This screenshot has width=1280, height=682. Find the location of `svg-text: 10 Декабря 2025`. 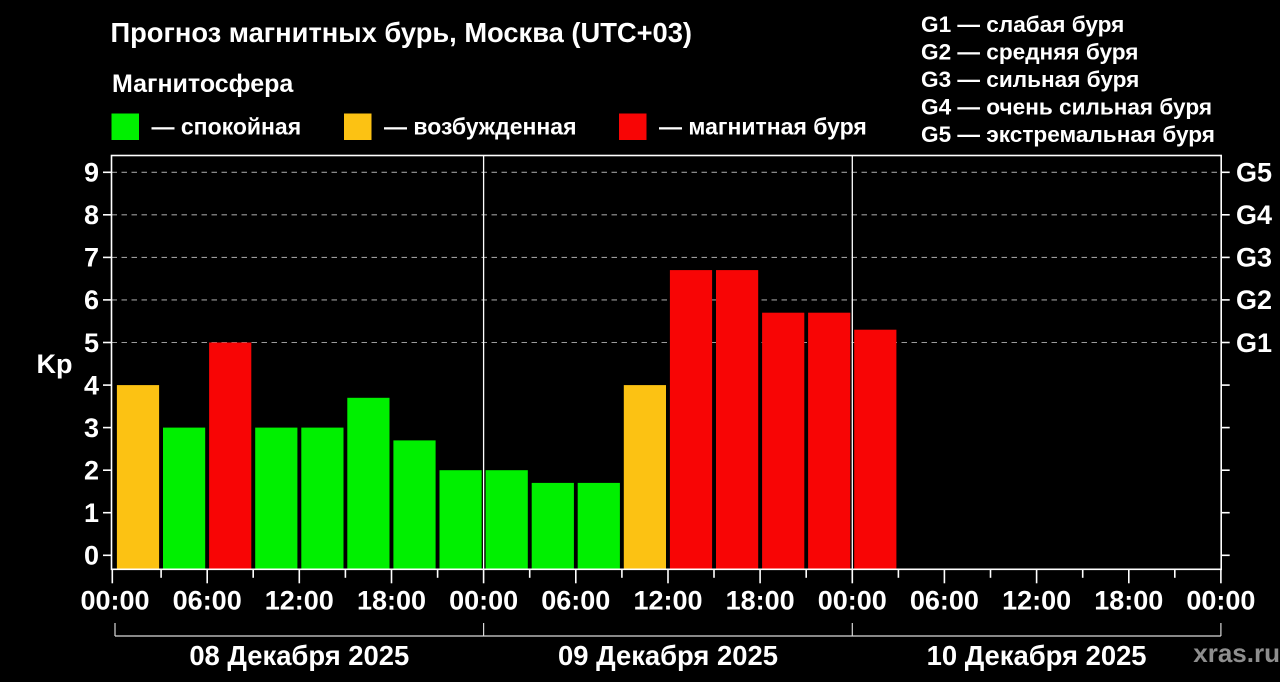

svg-text: 10 Декабря 2025 is located at coordinates (1037, 655).